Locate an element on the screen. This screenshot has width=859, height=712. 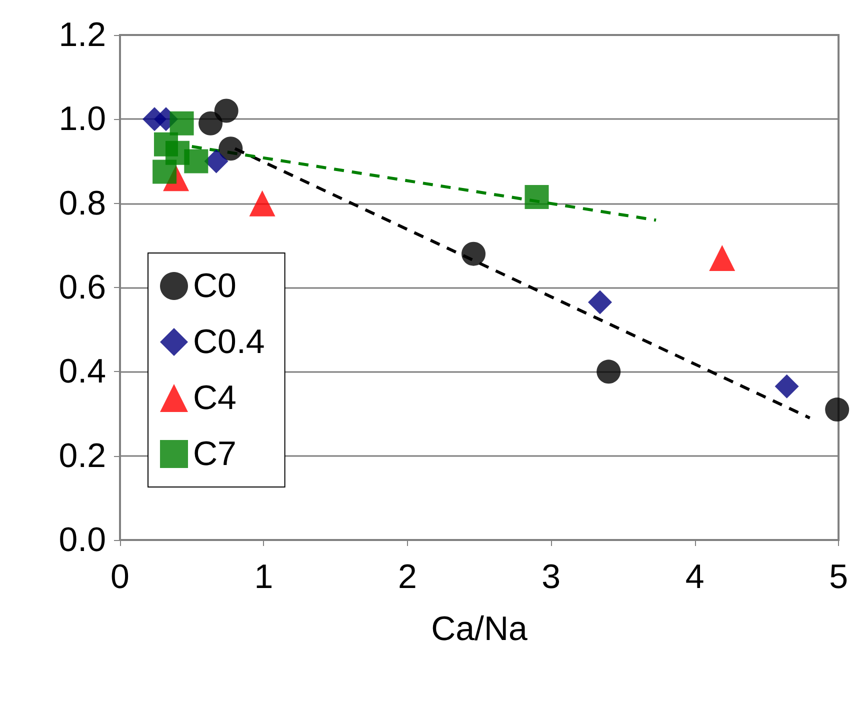
y-tick-label: 0.4 is located at coordinates (82, 371).